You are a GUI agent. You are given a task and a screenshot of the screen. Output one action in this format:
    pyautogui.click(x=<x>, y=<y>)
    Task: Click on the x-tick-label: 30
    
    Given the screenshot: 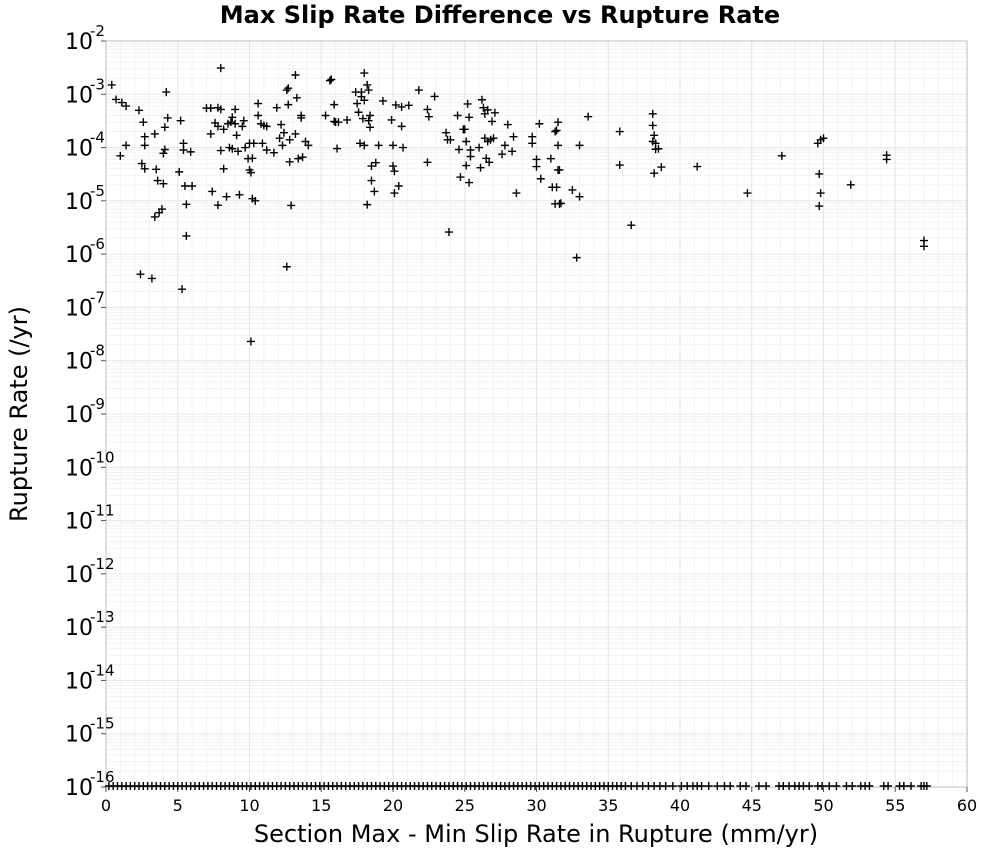 What is the action you would take?
    pyautogui.click(x=536, y=805)
    